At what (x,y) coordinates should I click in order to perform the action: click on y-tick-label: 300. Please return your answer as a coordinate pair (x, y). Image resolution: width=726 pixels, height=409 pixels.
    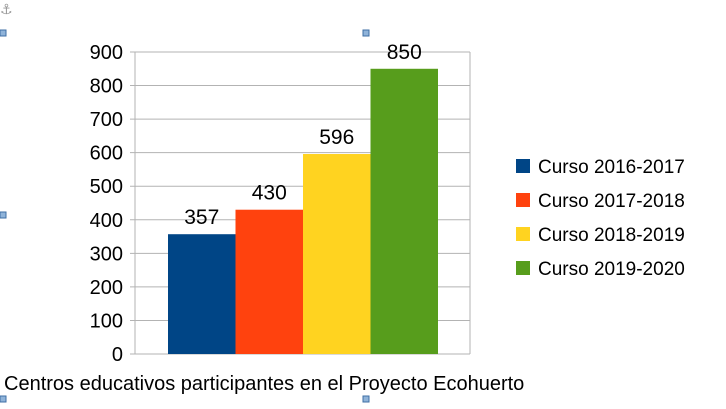
    Looking at the image, I should click on (106, 254).